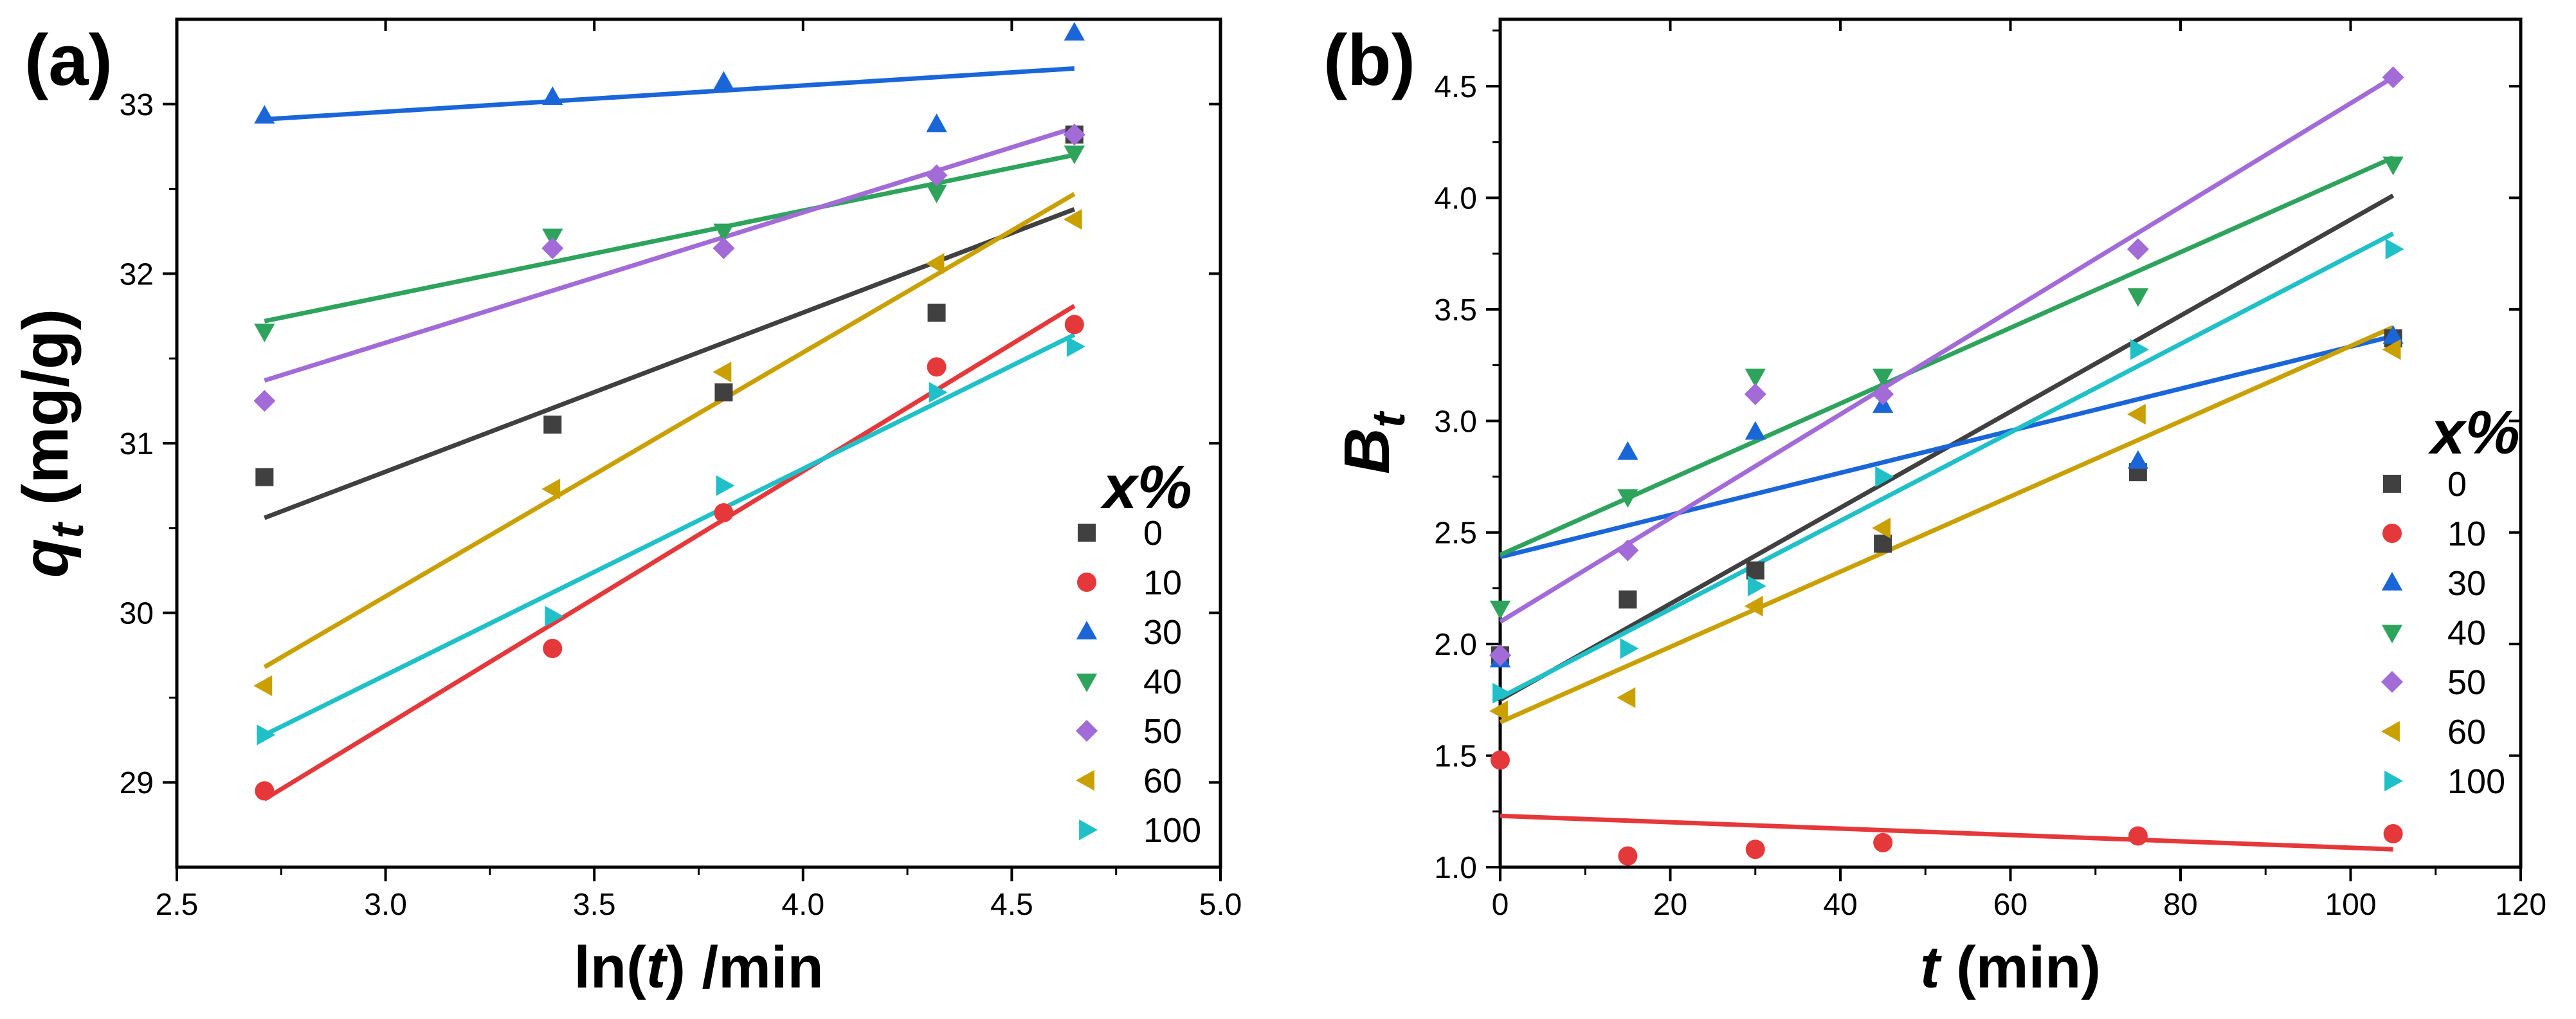 The height and width of the screenshot is (1019, 2576). Describe the element at coordinates (1670, 905) in the screenshot. I see `x-tick-label: 20` at that location.